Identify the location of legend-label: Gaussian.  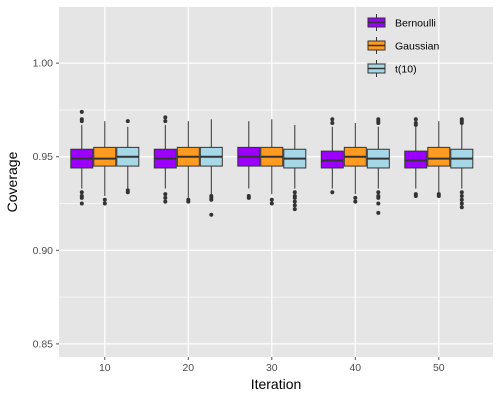
(417, 47).